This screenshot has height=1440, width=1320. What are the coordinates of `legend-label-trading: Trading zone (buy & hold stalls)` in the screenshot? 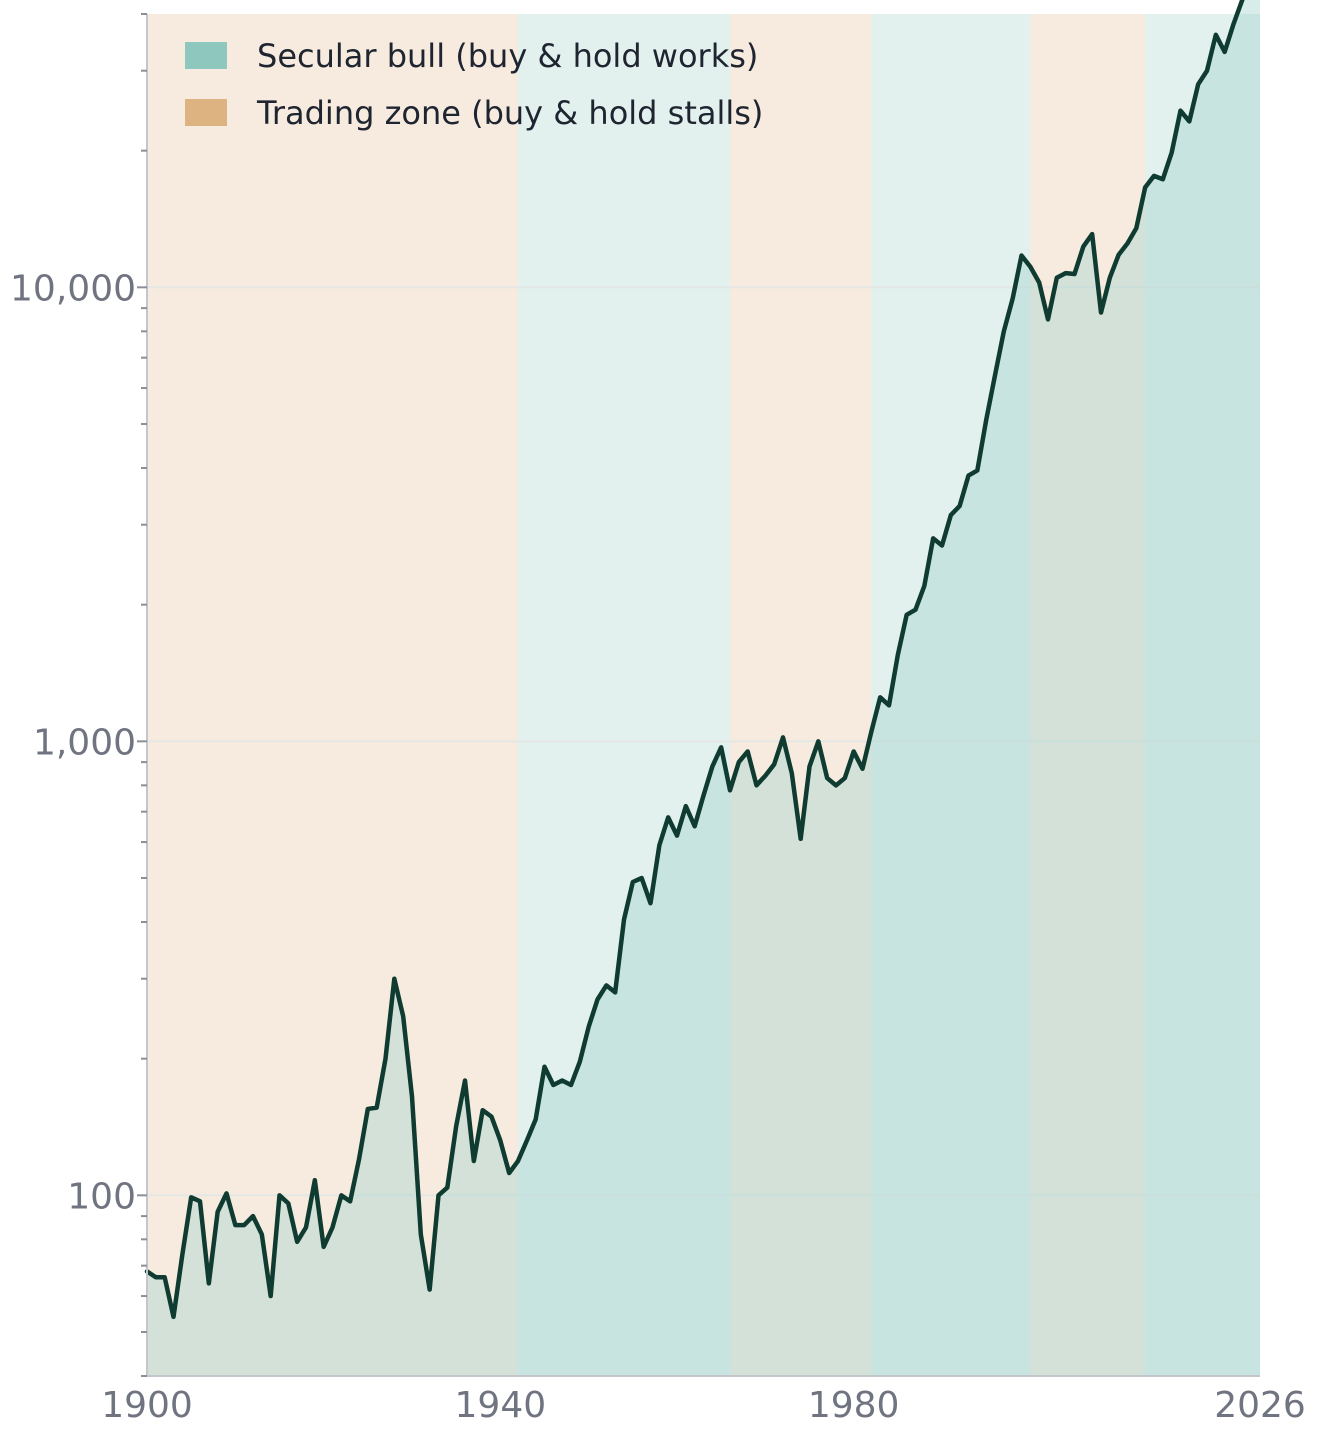 It's located at (509, 113).